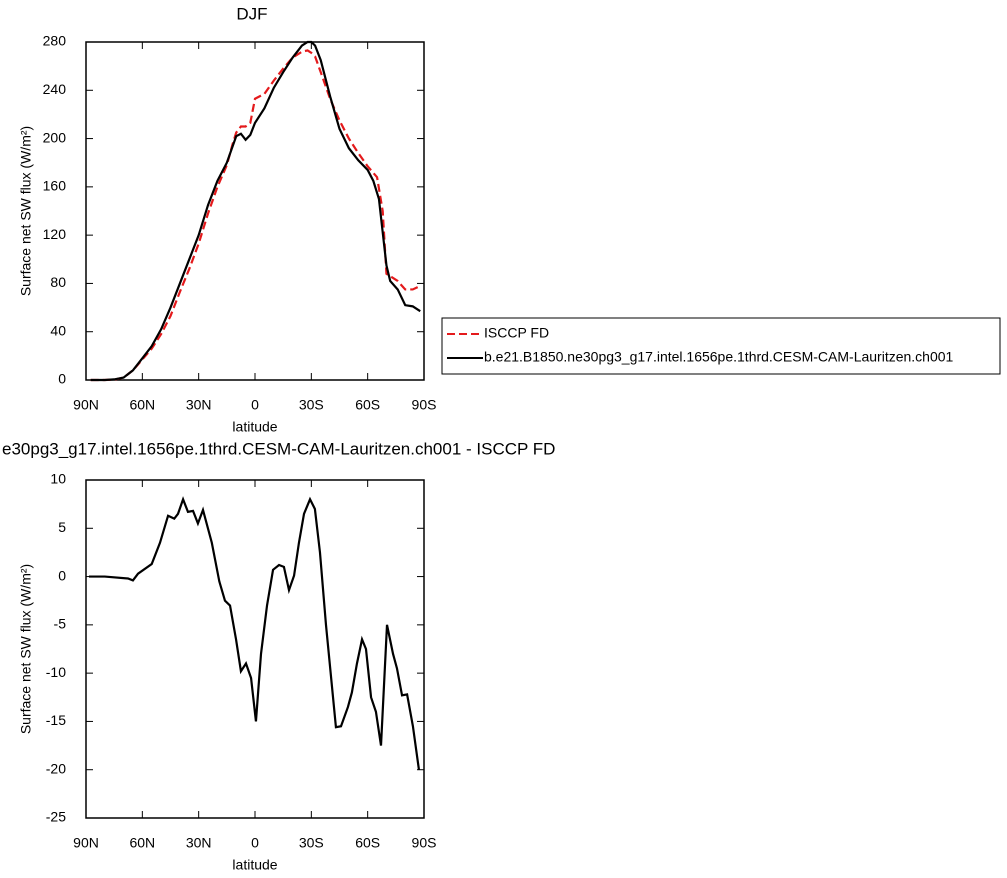  Describe the element at coordinates (56, 768) in the screenshot. I see `y-tick-label: -20` at that location.